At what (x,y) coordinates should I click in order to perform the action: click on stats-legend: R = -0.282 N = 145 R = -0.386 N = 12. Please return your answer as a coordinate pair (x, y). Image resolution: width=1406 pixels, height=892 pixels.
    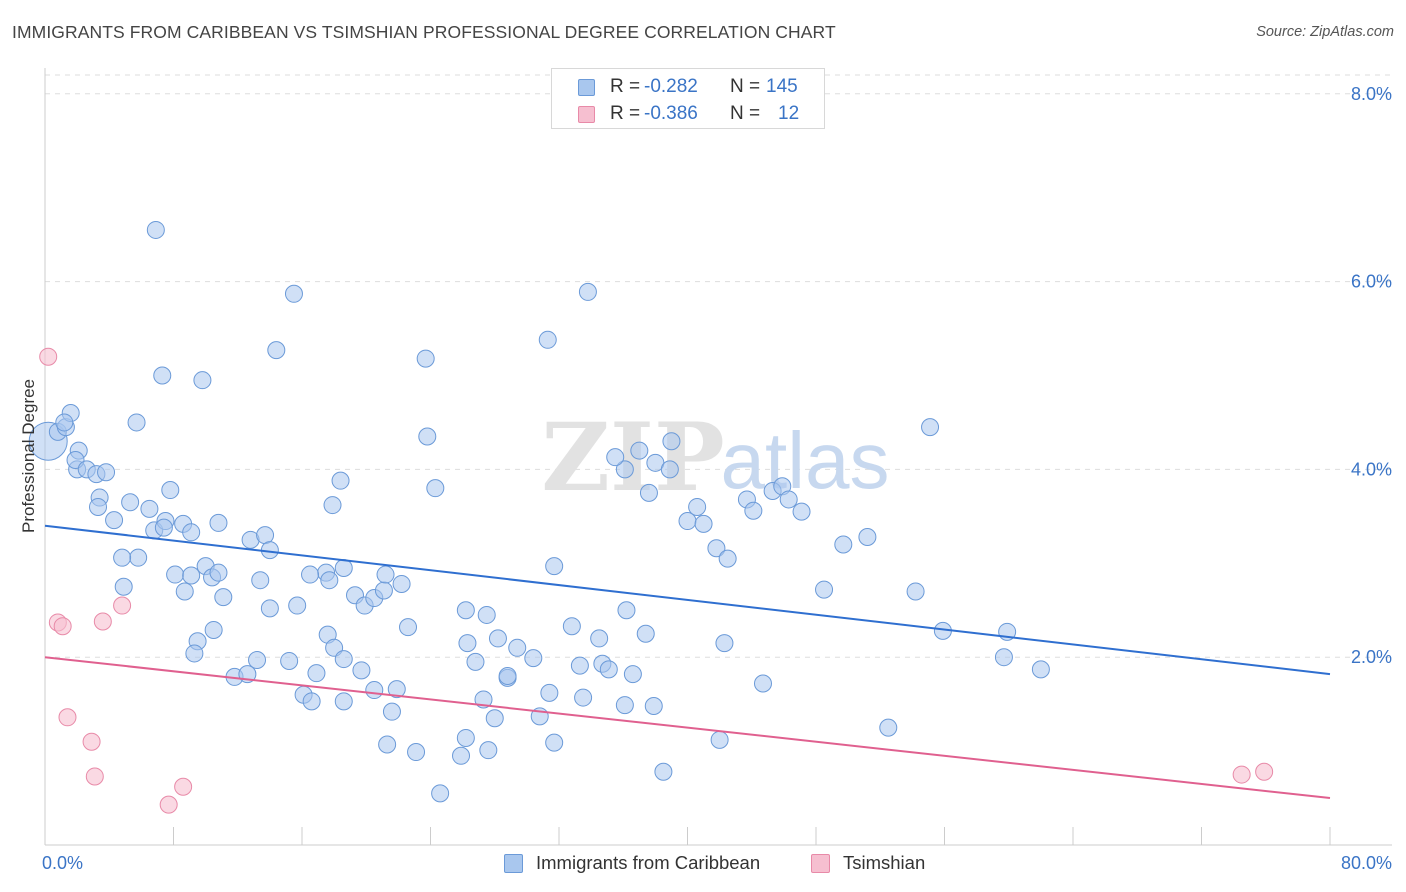
    Looking at the image, I should click on (688, 98).